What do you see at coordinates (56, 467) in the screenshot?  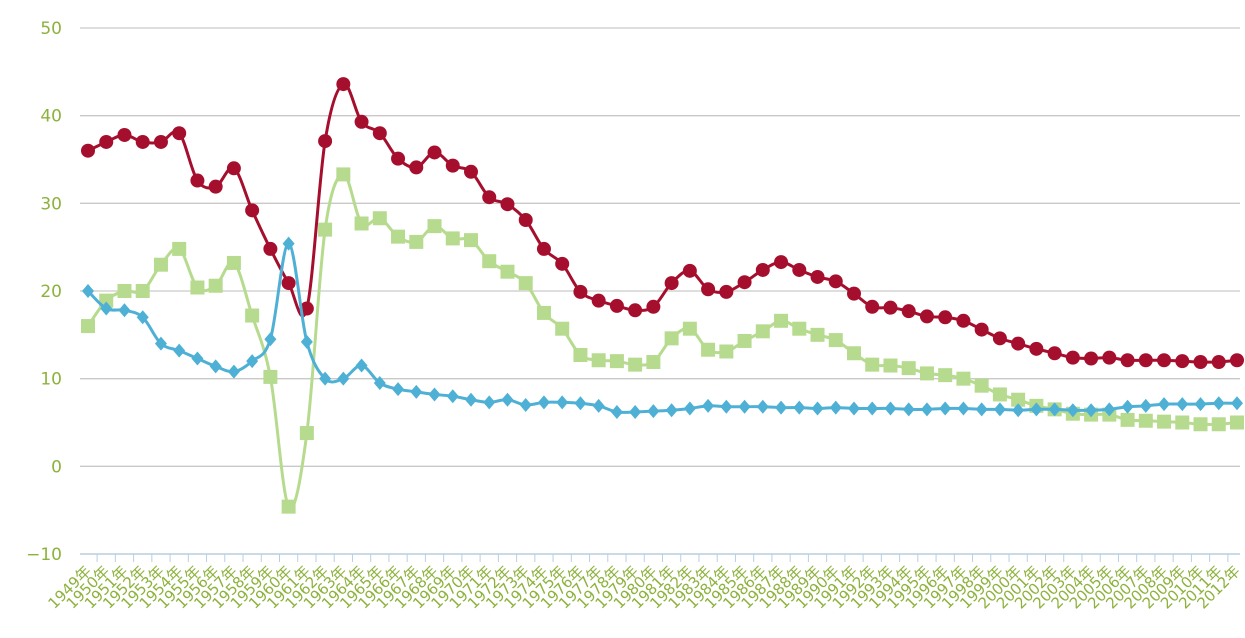 I see `y-tick-label: 0` at bounding box center [56, 467].